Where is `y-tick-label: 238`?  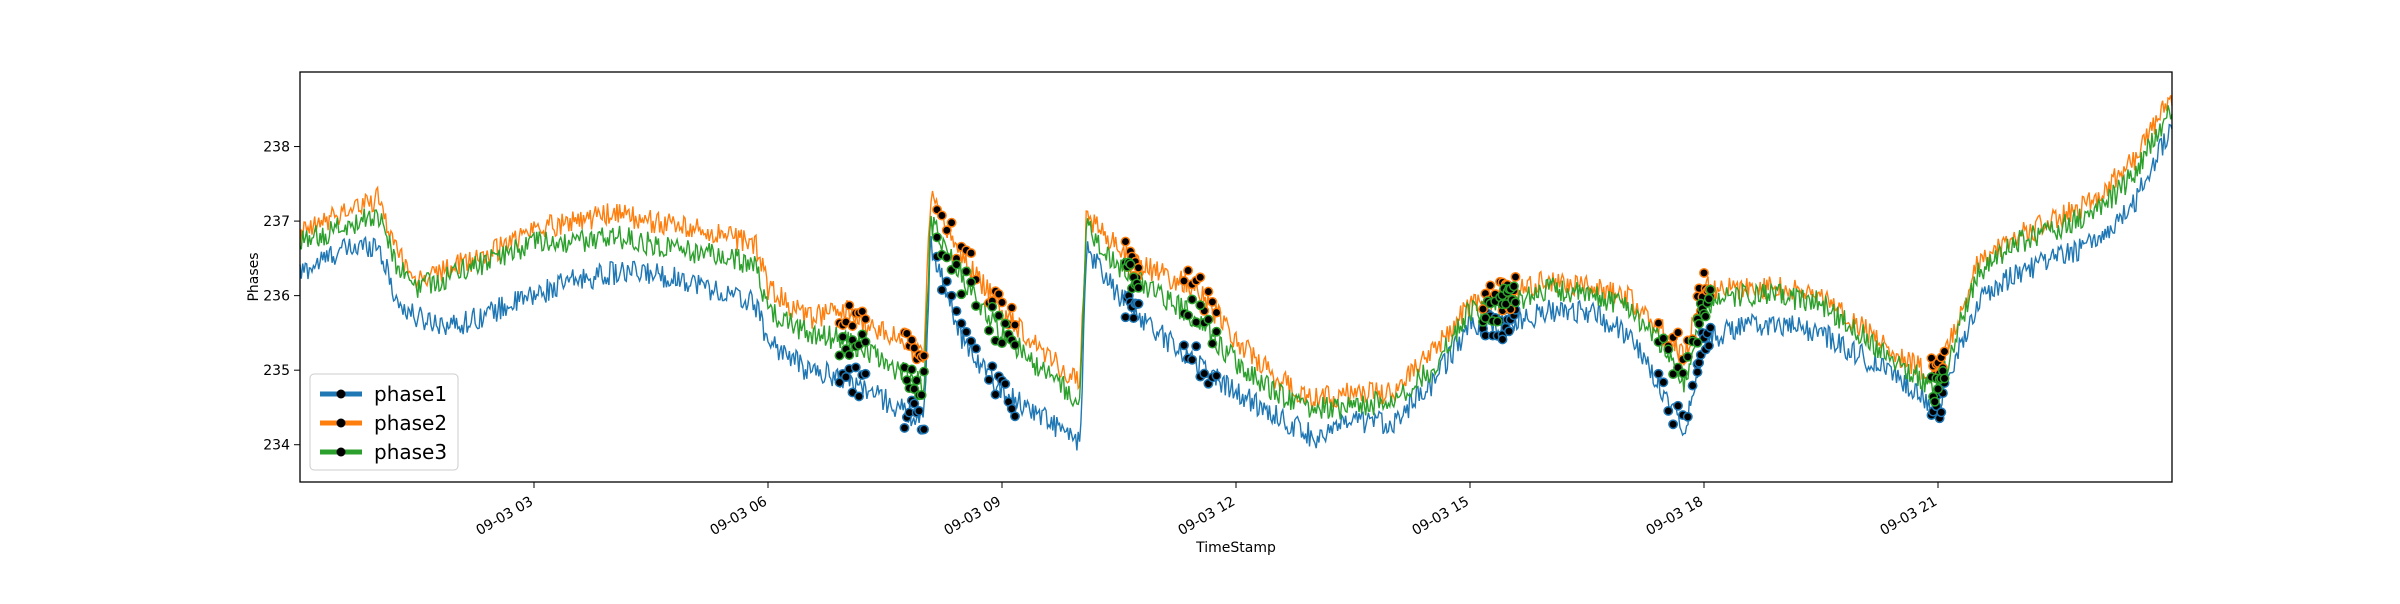 y-tick-label: 238 is located at coordinates (276, 148).